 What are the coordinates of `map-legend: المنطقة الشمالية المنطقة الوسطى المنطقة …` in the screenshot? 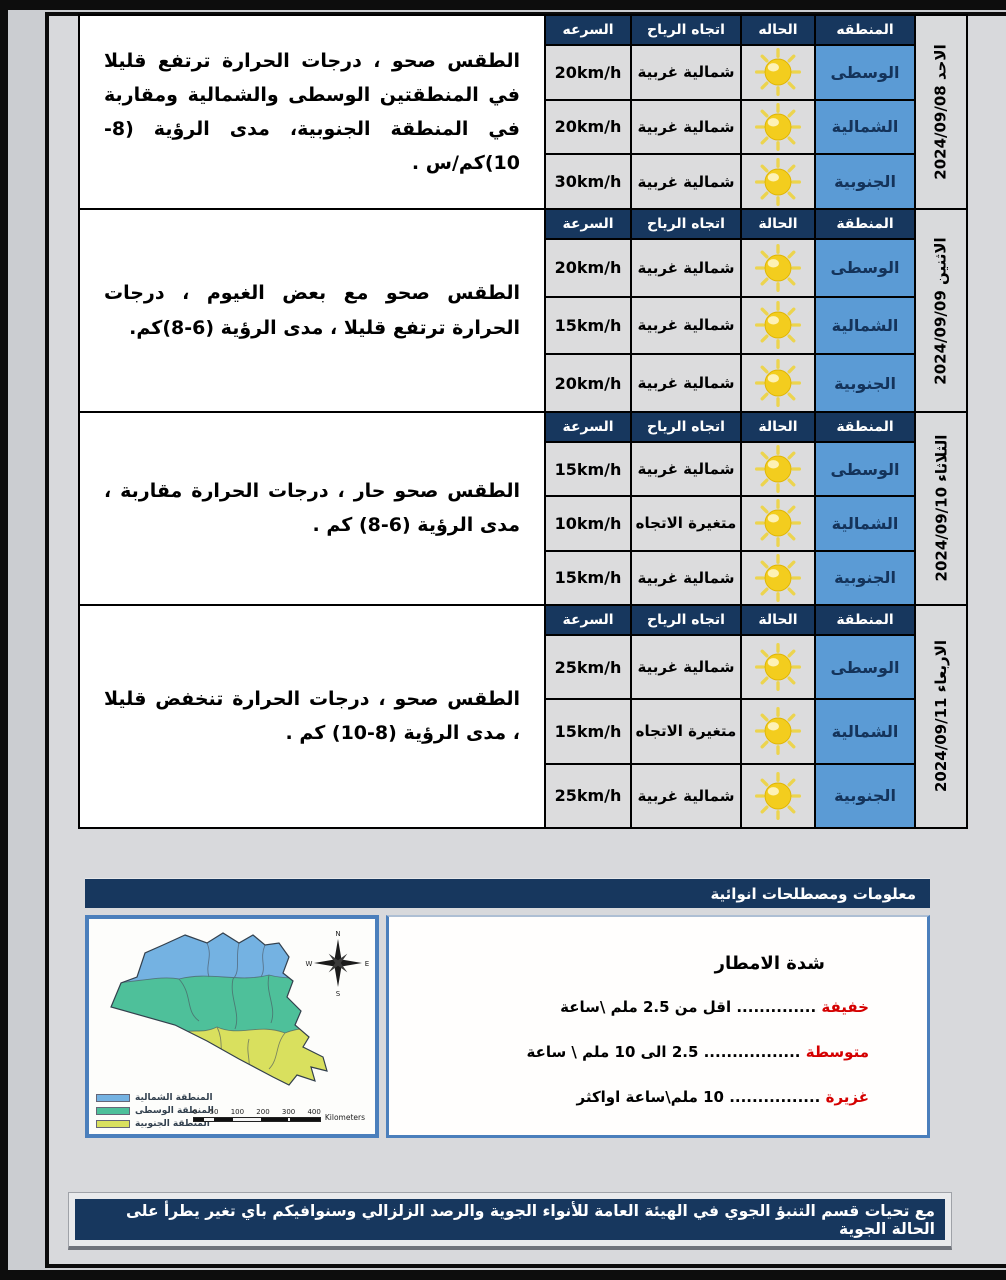 It's located at (155, 1111).